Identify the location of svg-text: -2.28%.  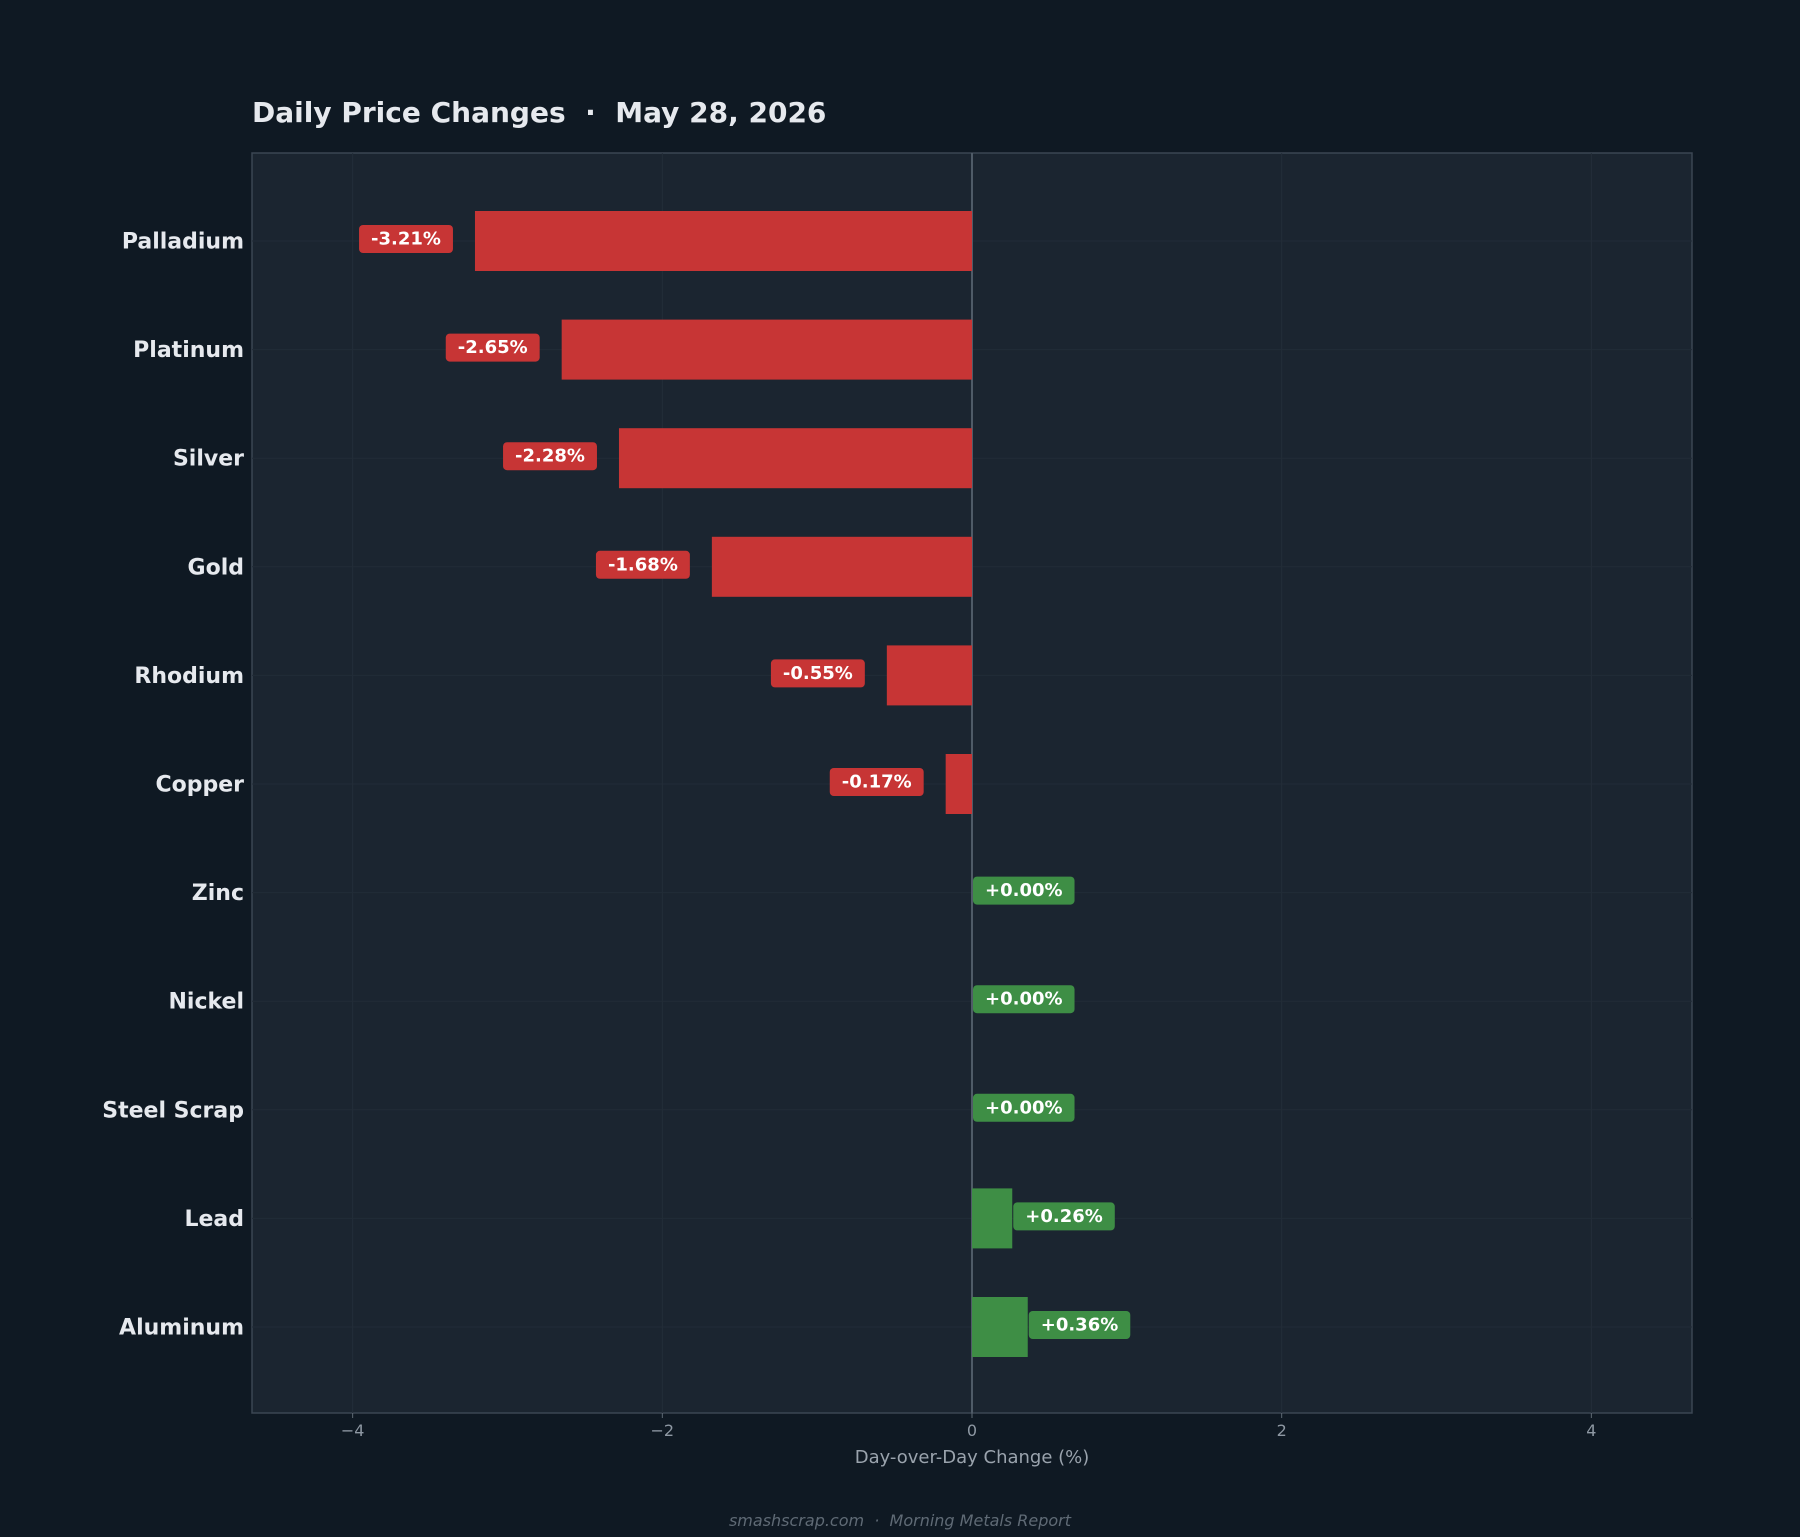
(550, 456).